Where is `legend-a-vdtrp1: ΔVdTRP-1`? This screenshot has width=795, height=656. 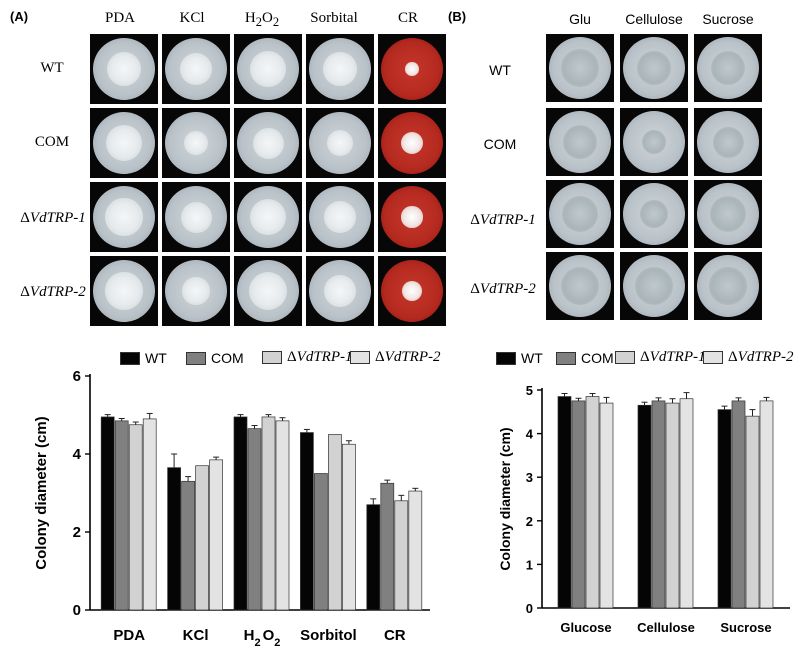 legend-a-vdtrp1: ΔVdTRP-1 is located at coordinates (307, 357).